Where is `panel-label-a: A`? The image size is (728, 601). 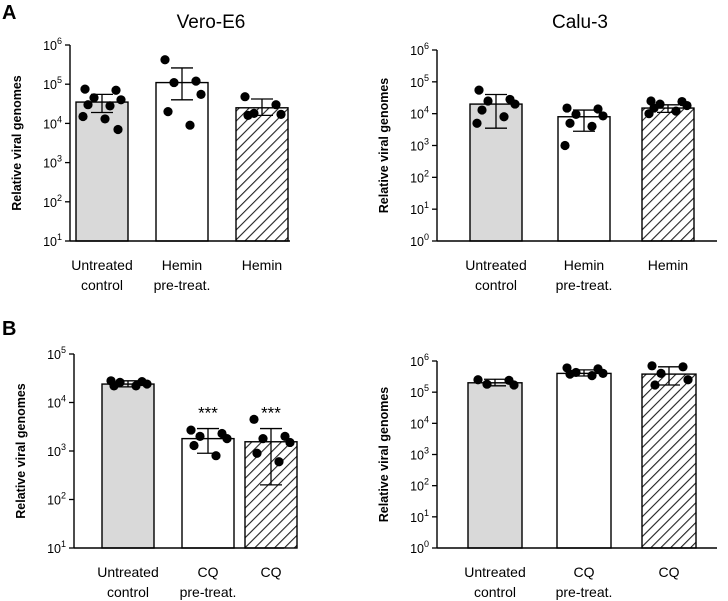
panel-label-a: A is located at coordinates (9, 13).